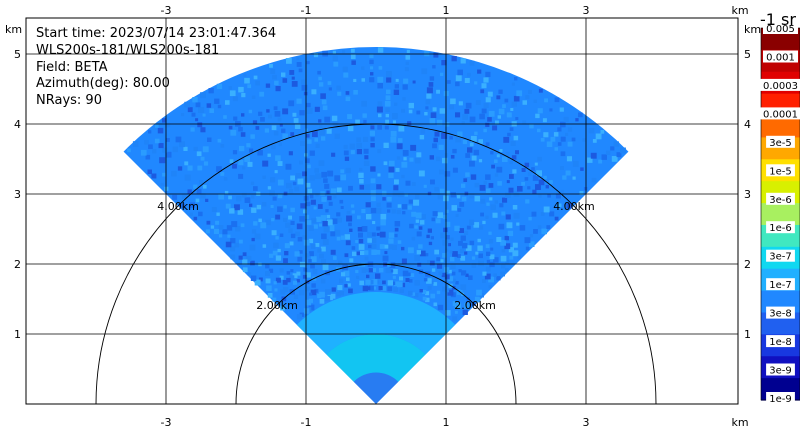 The height and width of the screenshot is (435, 800). What do you see at coordinates (17, 194) in the screenshot?
I see `y-tick-label-left: 3` at bounding box center [17, 194].